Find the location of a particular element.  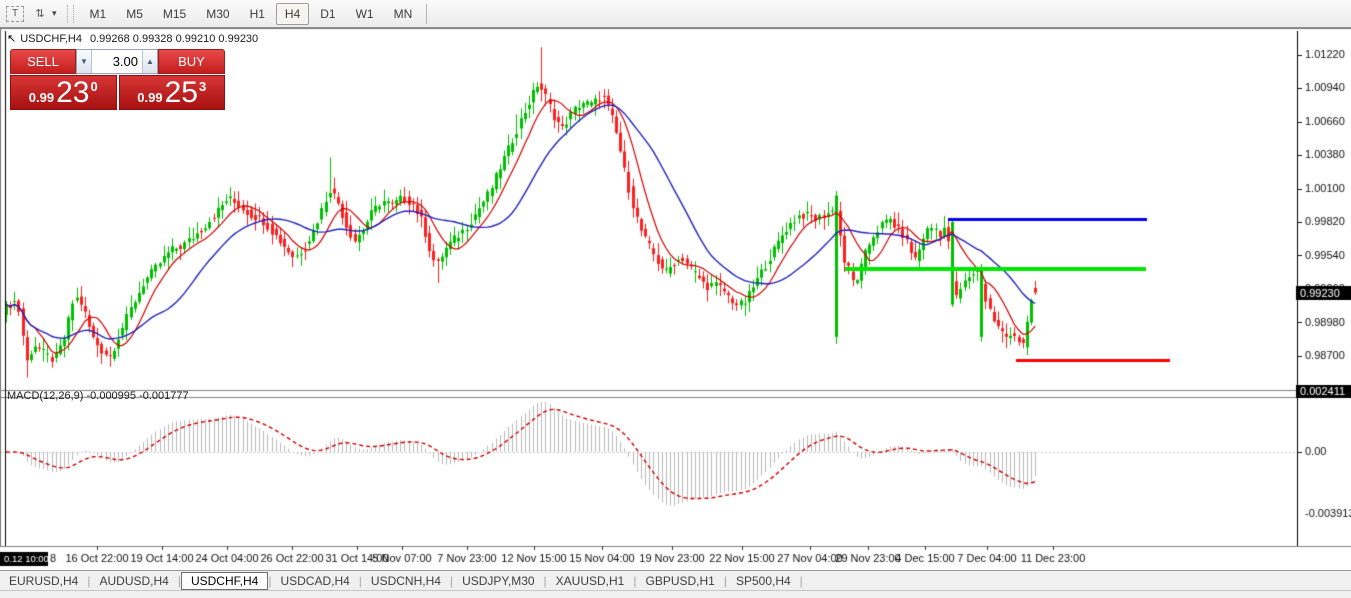

sell-price-big: 23 is located at coordinates (73, 92).